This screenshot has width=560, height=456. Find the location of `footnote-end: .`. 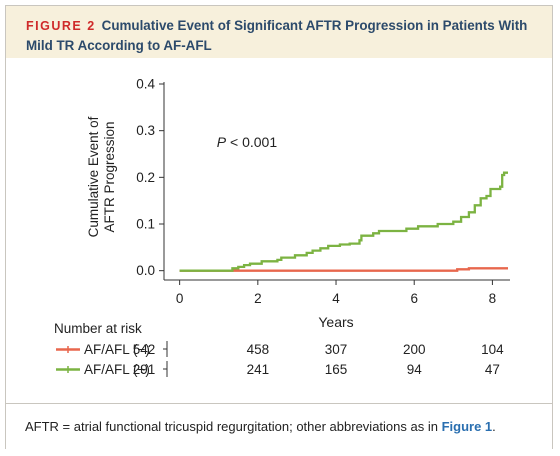

footnote-end: . is located at coordinates (494, 426).